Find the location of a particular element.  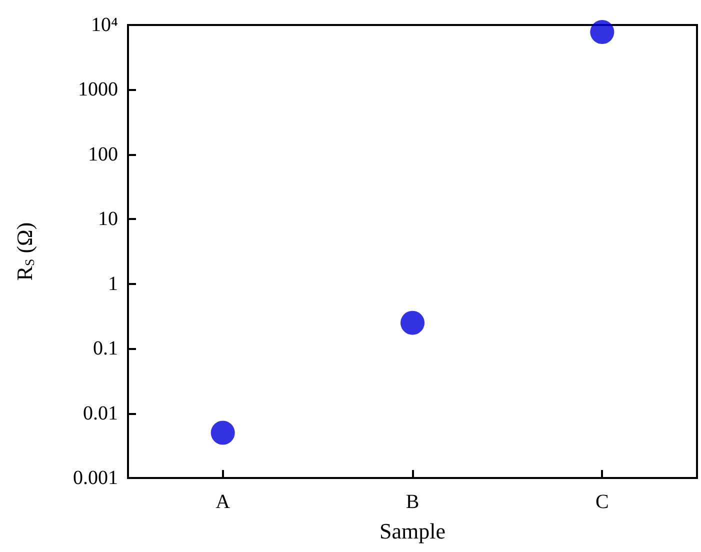

y-tick-label: 0.001 is located at coordinates (95, 478).